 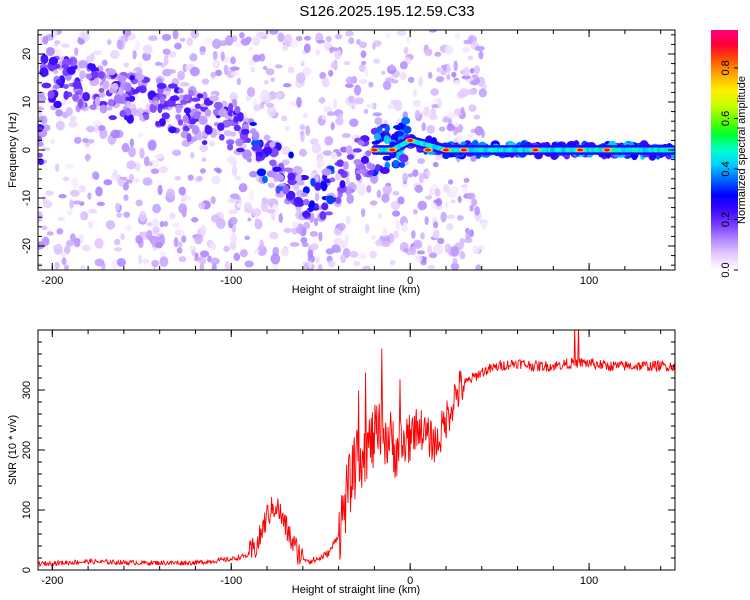 I want to click on figure-title: S126.2025.195.12.59.C33, so click(x=386, y=11).